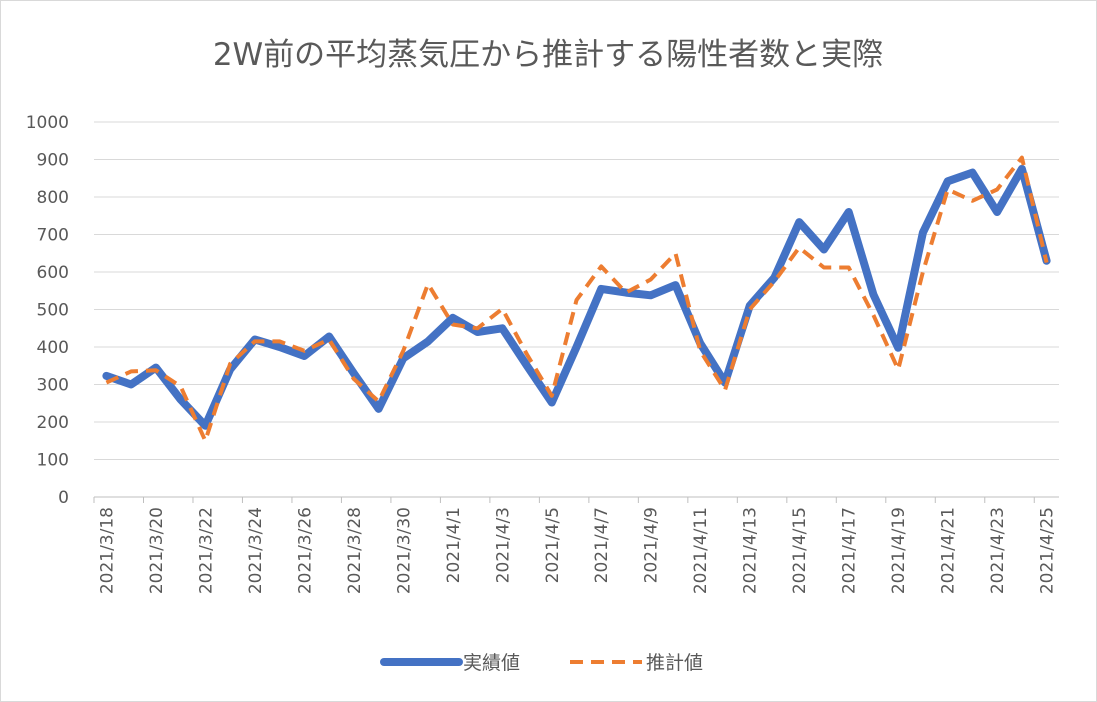  I want to click on y-tick-label: 700, so click(53, 236).